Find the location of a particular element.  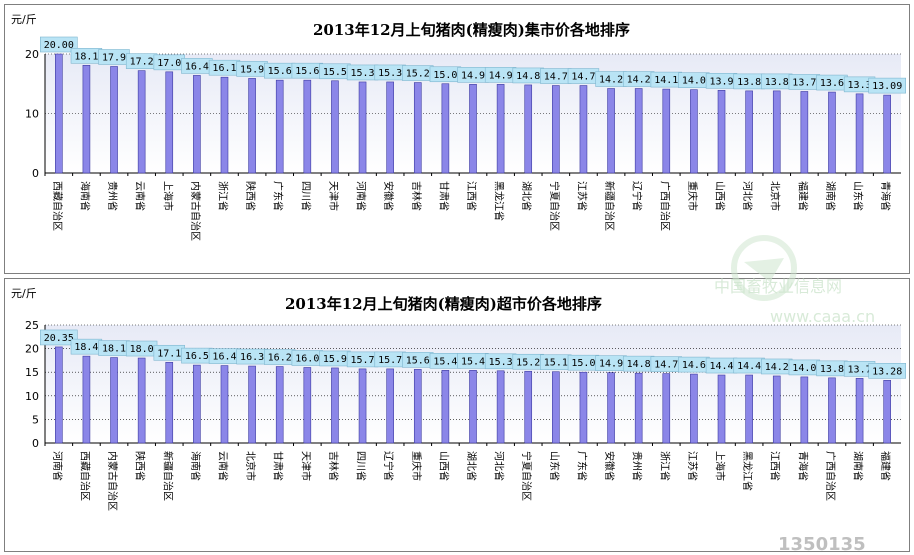

data-label: 13.28 is located at coordinates (887, 371).